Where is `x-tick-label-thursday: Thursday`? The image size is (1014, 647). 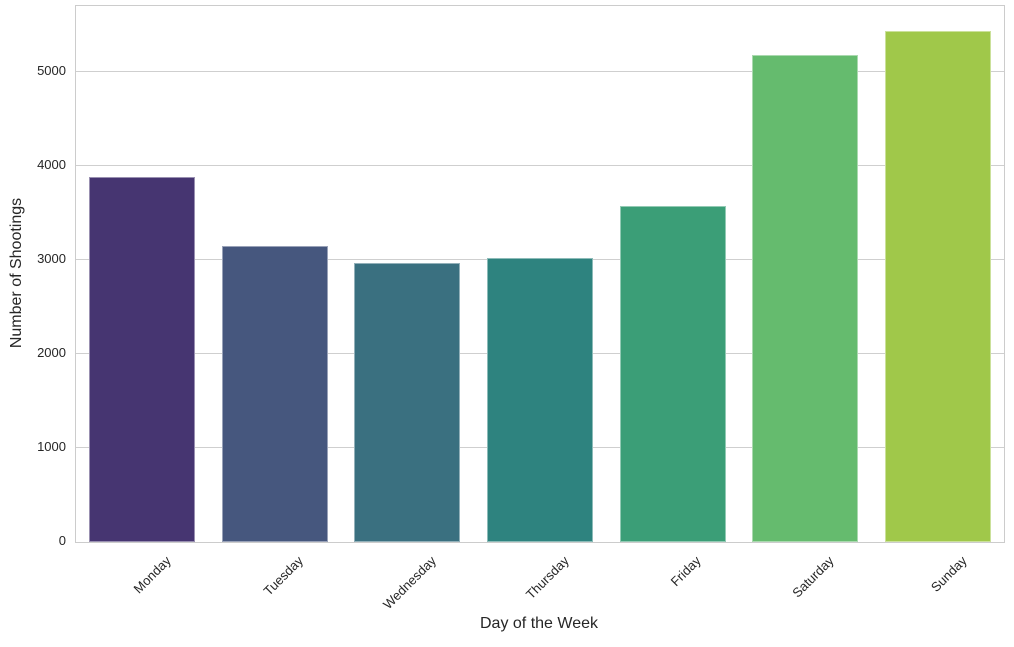 x-tick-label-thursday: Thursday is located at coordinates (547, 577).